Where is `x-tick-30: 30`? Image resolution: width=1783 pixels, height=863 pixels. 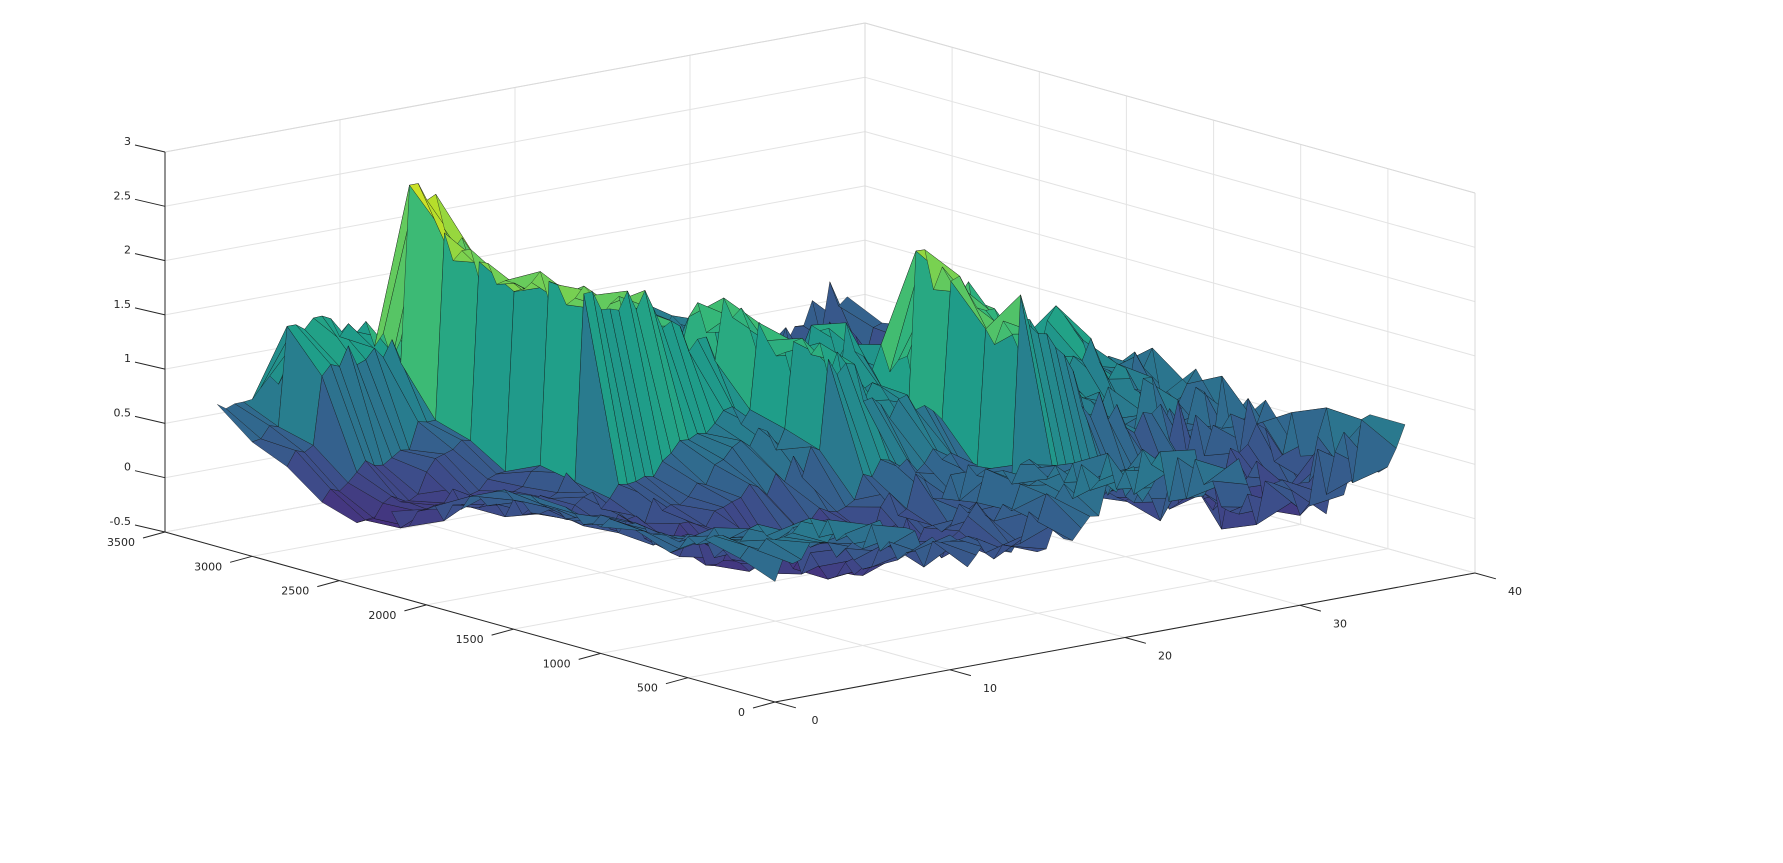 x-tick-30: 30 is located at coordinates (1340, 623).